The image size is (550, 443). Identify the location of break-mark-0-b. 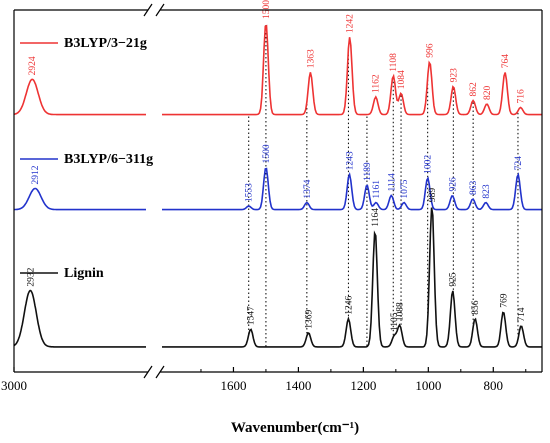
(160, 10).